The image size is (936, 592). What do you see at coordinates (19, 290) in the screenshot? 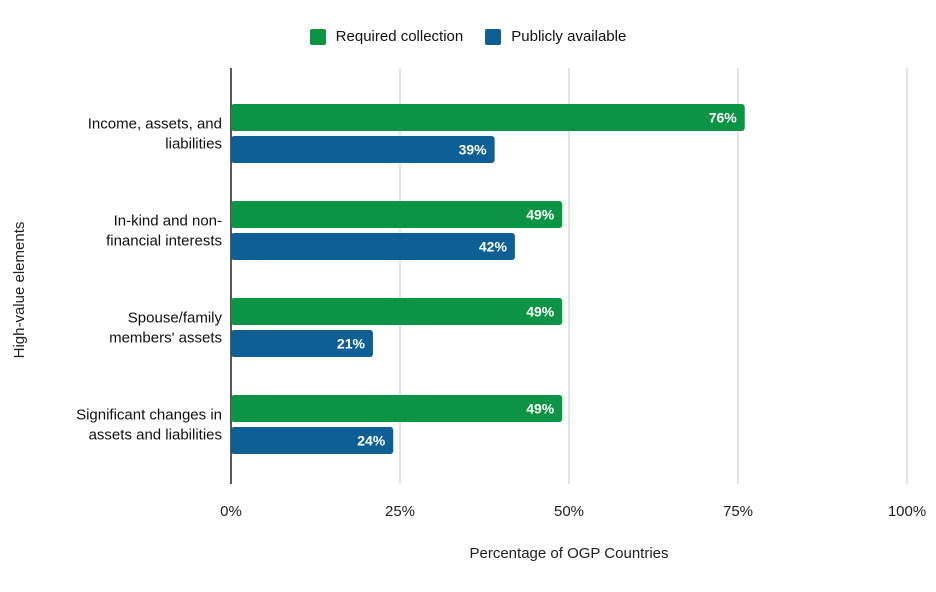
I see `y-axis-title: High-value elements` at bounding box center [19, 290].